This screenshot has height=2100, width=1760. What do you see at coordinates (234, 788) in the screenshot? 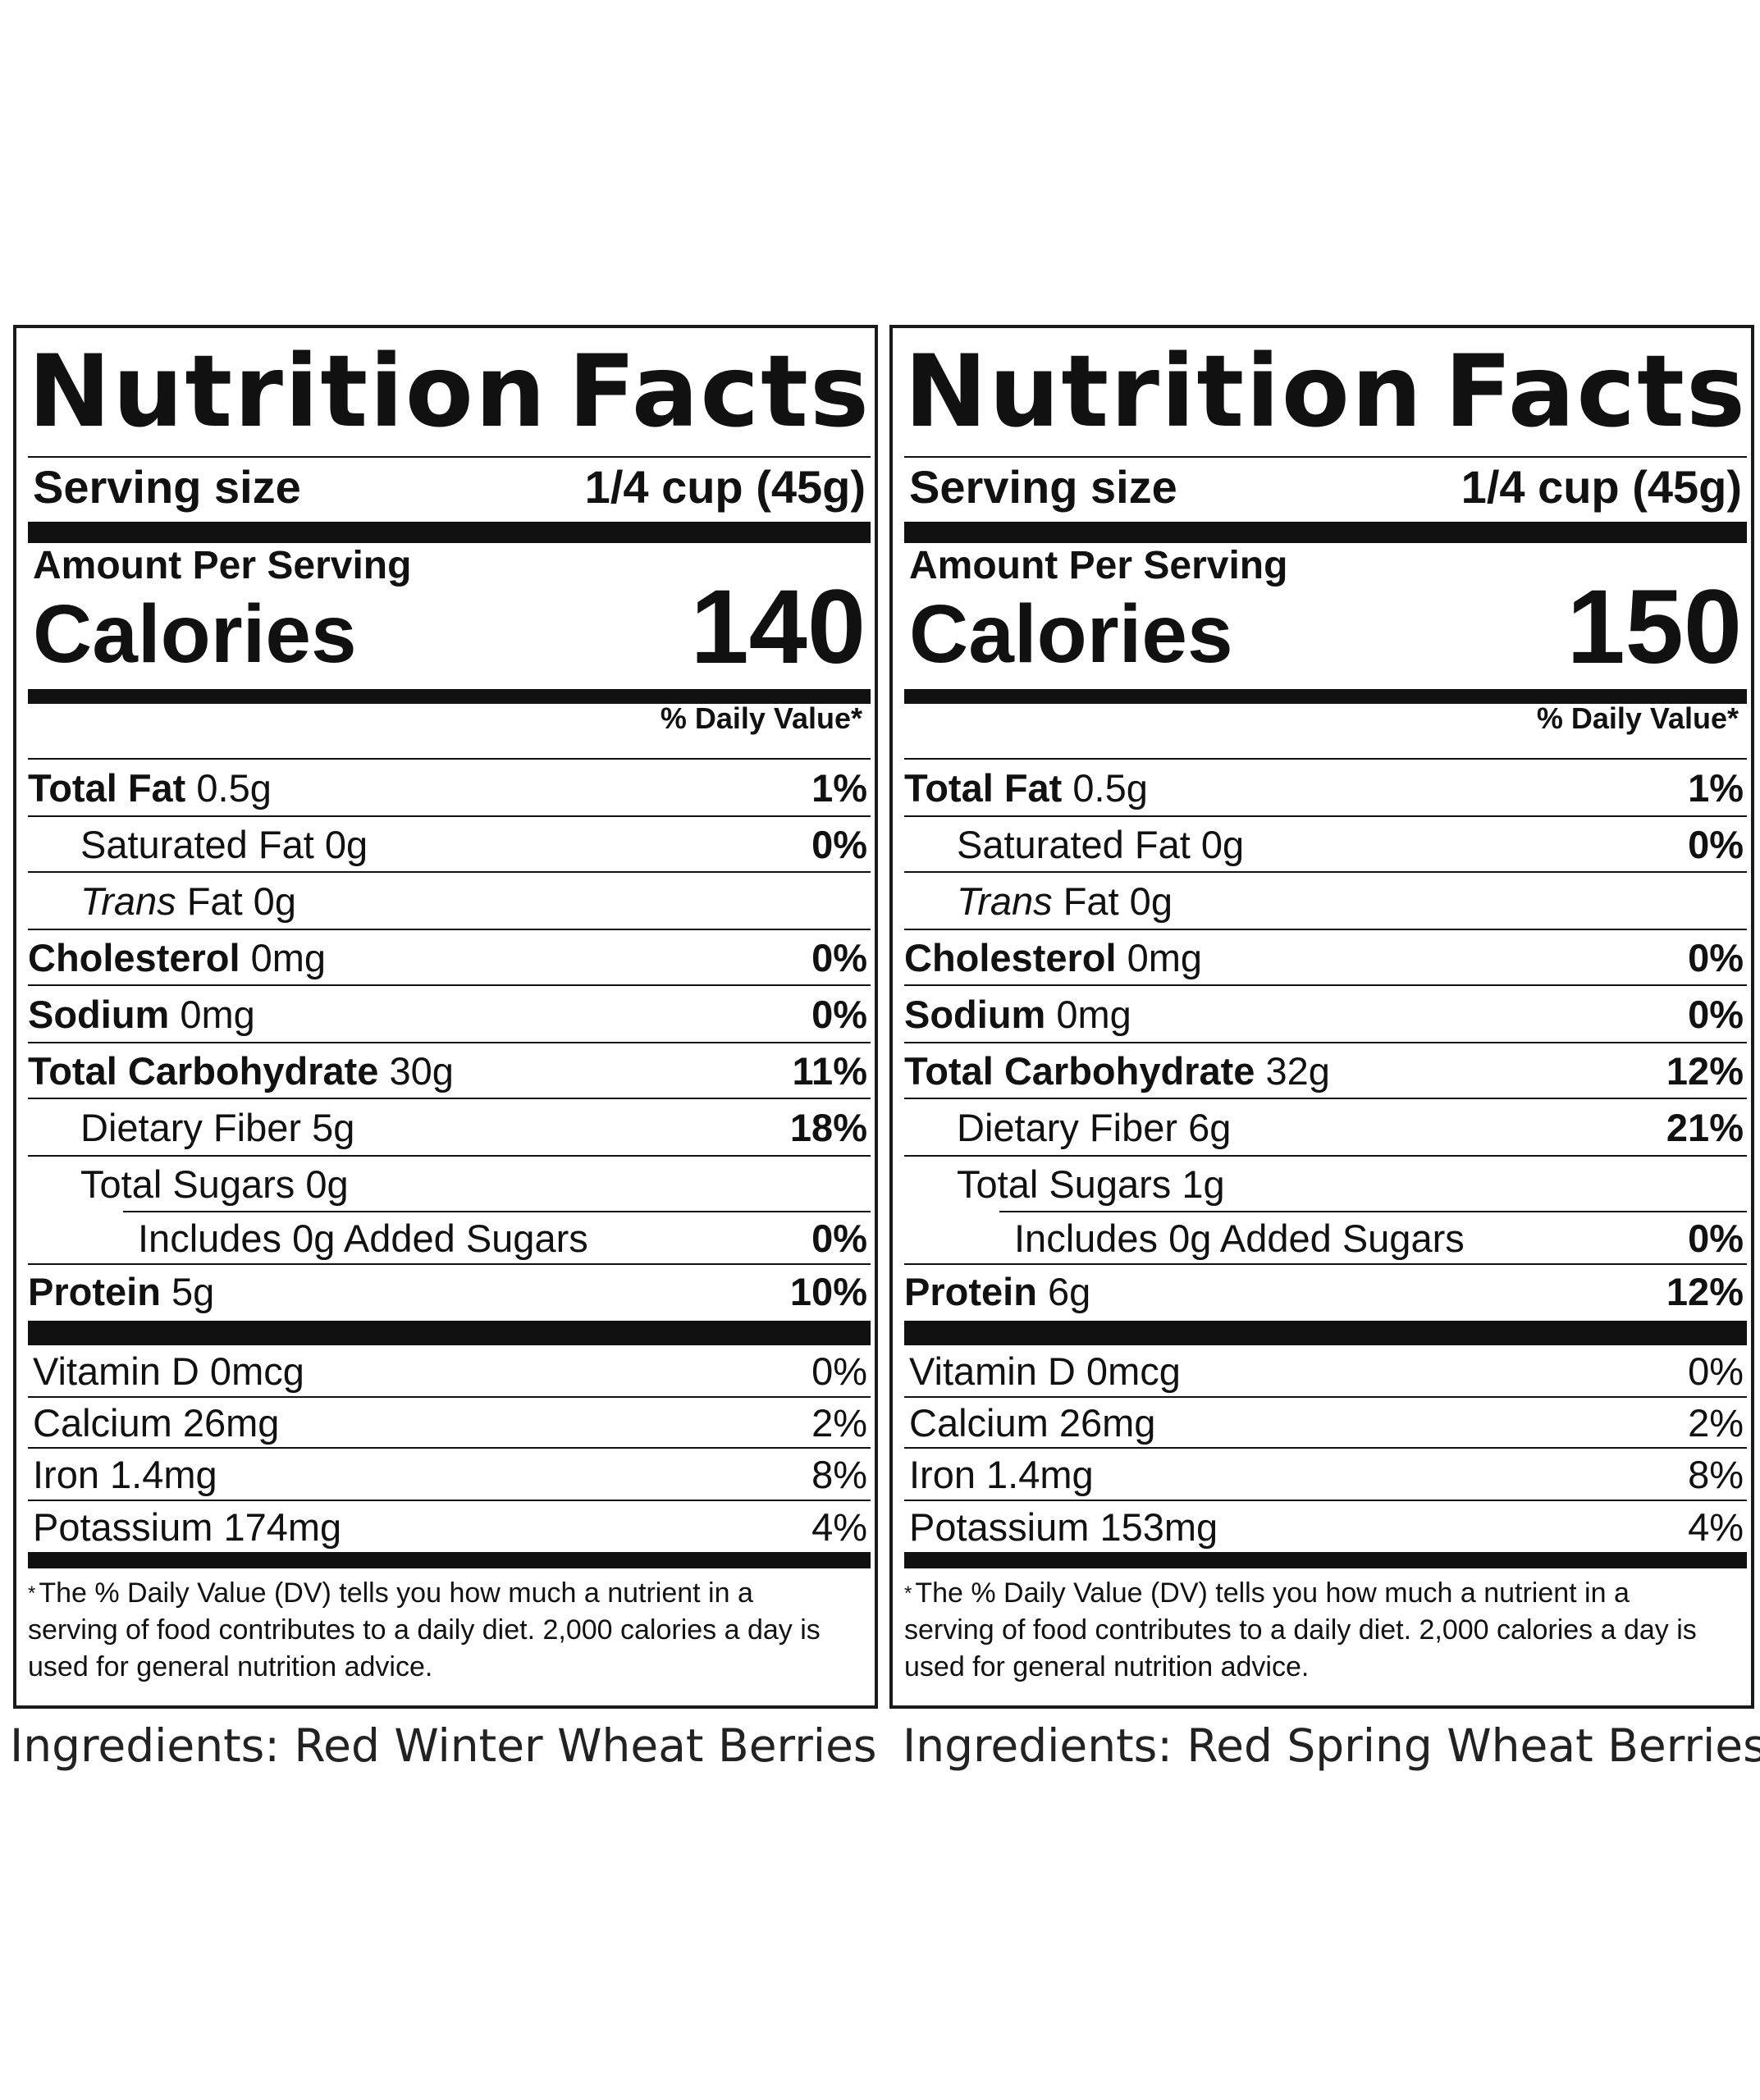
I see `nutrient-amount: 0.5g` at bounding box center [234, 788].